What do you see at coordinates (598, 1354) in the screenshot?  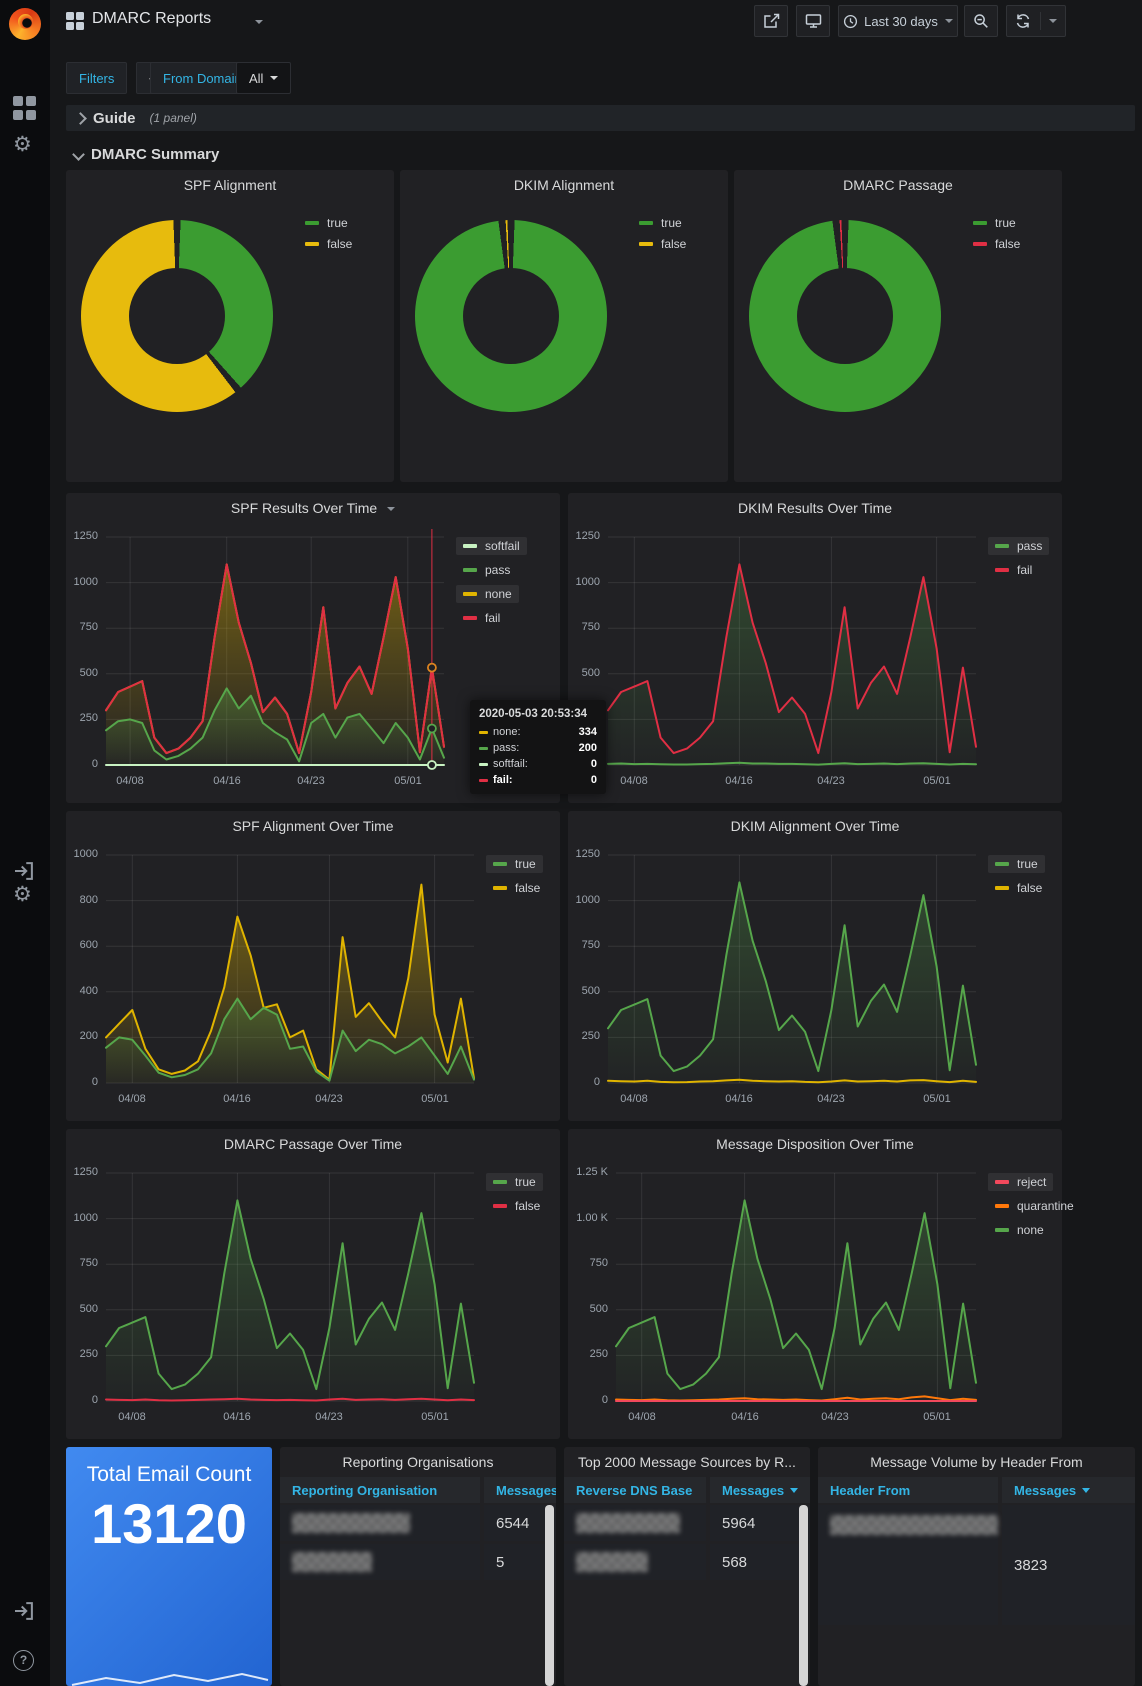 I see `y-axis-tick: 250` at bounding box center [598, 1354].